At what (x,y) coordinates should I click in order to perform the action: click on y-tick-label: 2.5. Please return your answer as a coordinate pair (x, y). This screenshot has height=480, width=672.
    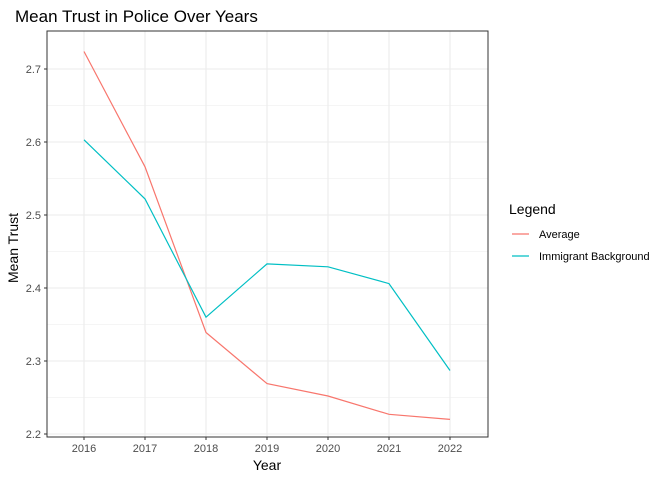
    Looking at the image, I should click on (33, 216).